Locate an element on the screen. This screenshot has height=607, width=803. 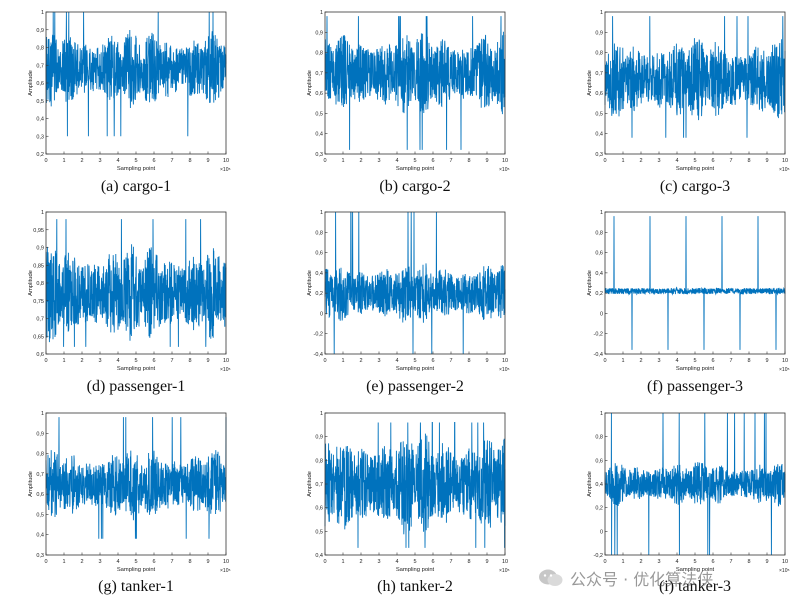
y-tick-label: 0,75 is located at coordinates (38, 302).